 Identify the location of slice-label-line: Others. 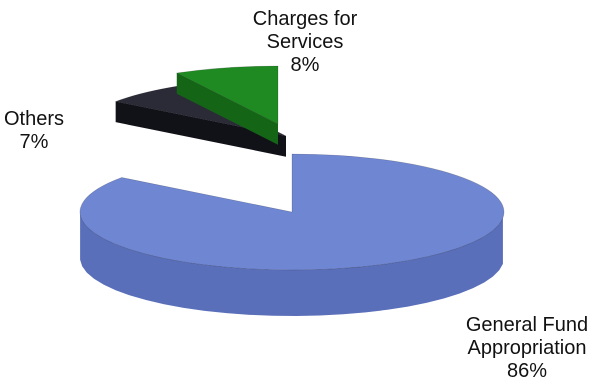
(34, 119).